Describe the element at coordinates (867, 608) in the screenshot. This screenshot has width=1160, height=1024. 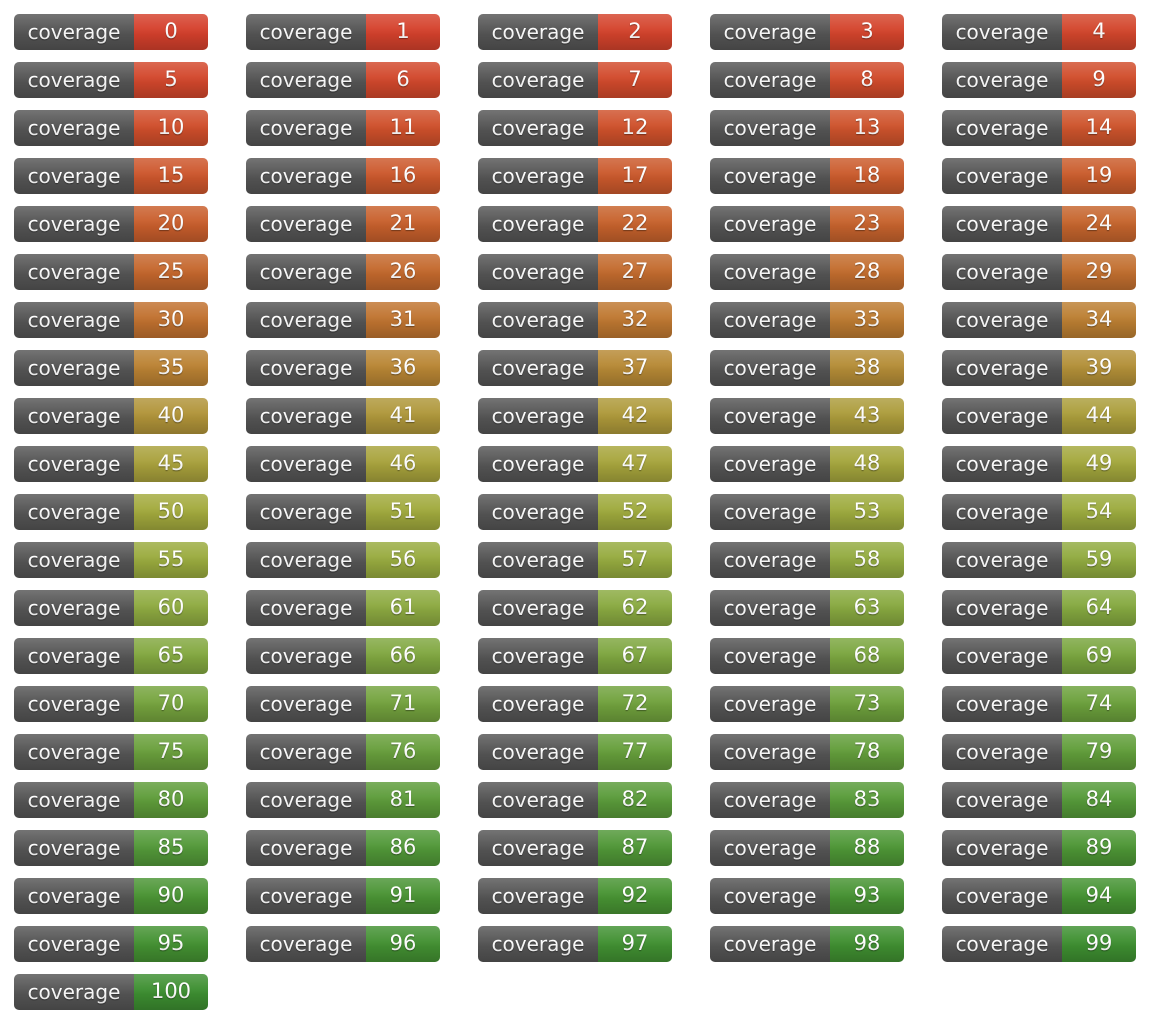
I see `badge-value: 63` at that location.